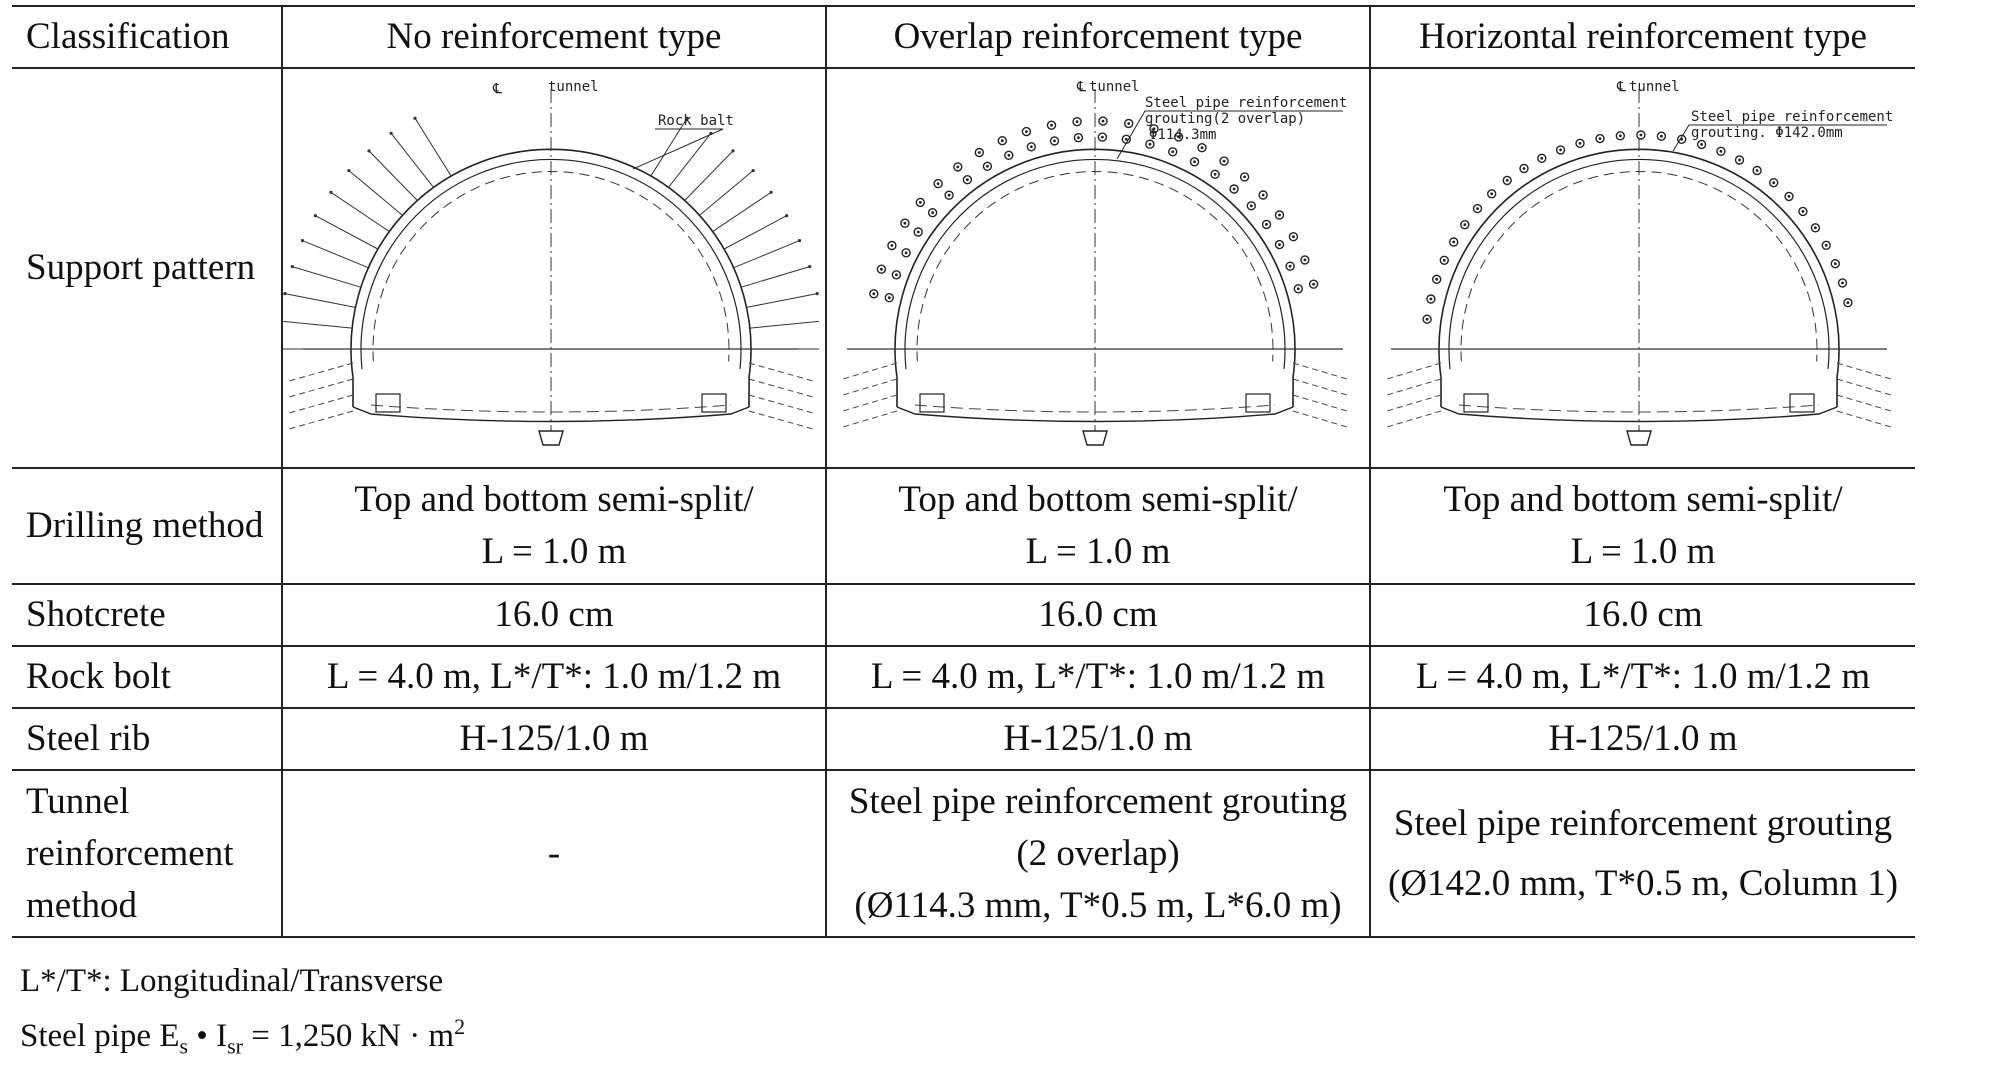 This screenshot has height=1070, width=2008. I want to click on tunnel-reinforcement-none: -, so click(554, 853).